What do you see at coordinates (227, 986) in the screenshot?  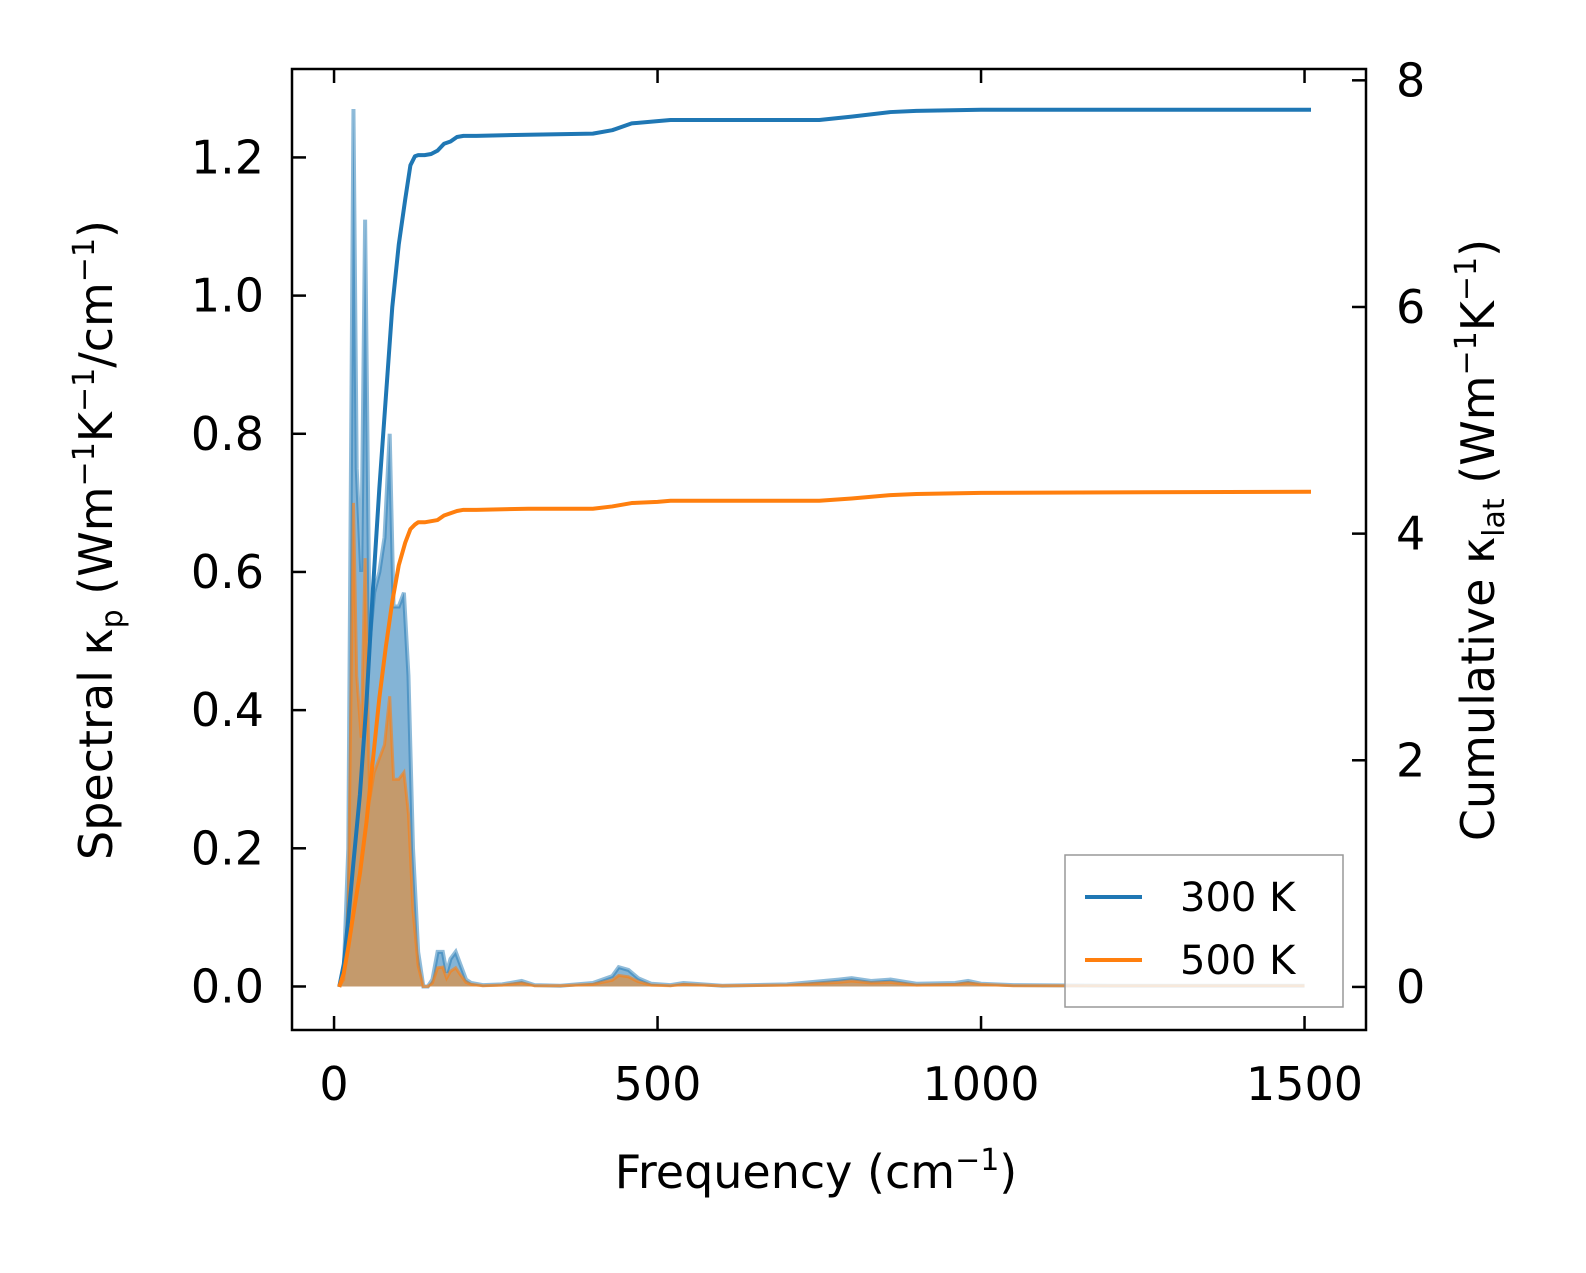 I see `y-left-tick-label: 0.0` at bounding box center [227, 986].